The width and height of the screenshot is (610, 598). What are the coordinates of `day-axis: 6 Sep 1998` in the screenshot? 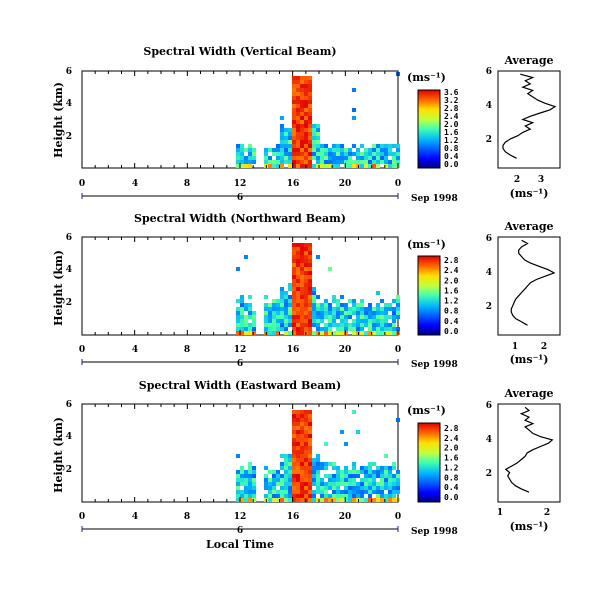 It's located at (269, 531).